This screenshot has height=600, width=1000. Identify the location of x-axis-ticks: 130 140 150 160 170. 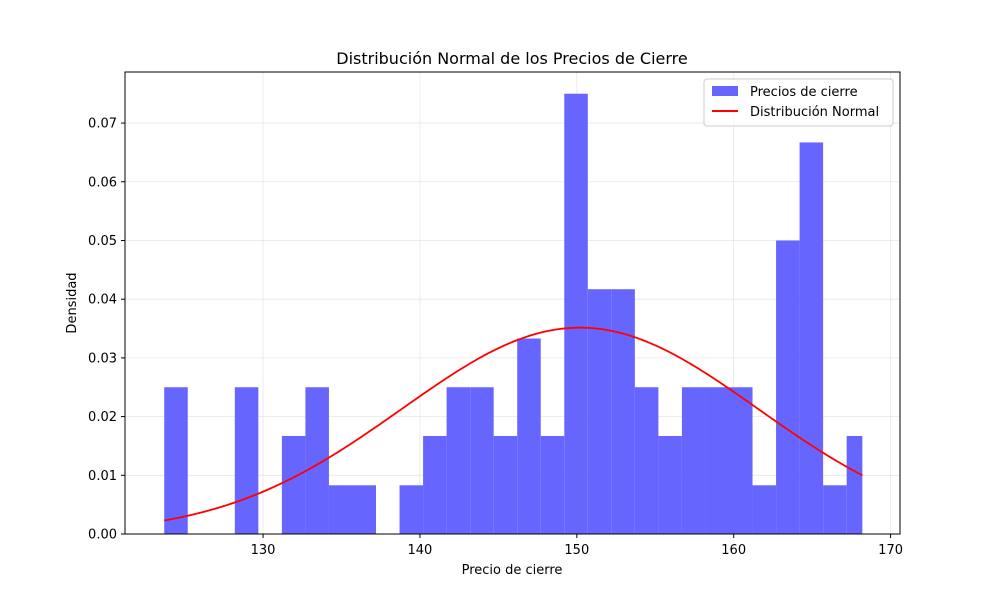
(577, 546).